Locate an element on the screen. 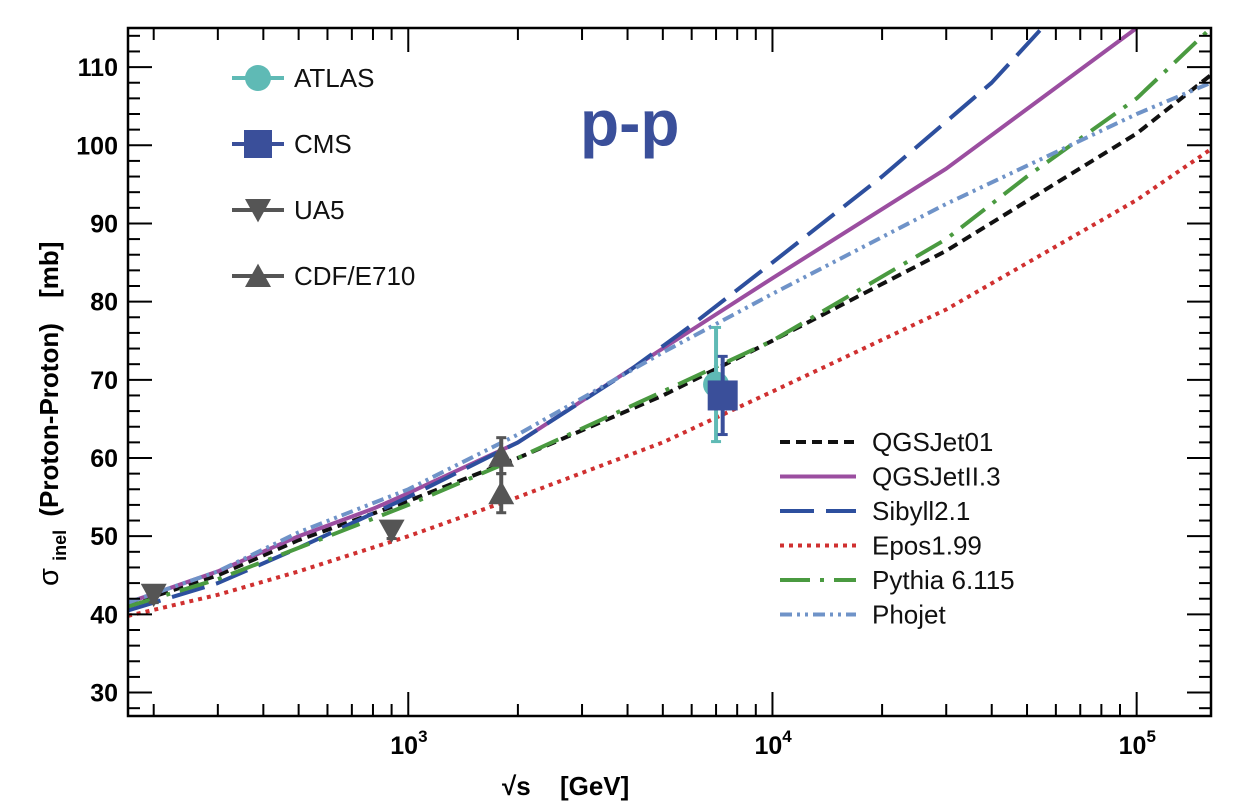 This screenshot has width=1248, height=803. point-cms is located at coordinates (722, 395).